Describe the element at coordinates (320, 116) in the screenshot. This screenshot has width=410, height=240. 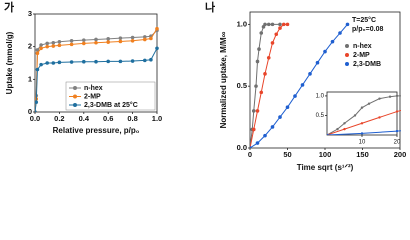
I see `y-tick-label: 0.5` at that location.